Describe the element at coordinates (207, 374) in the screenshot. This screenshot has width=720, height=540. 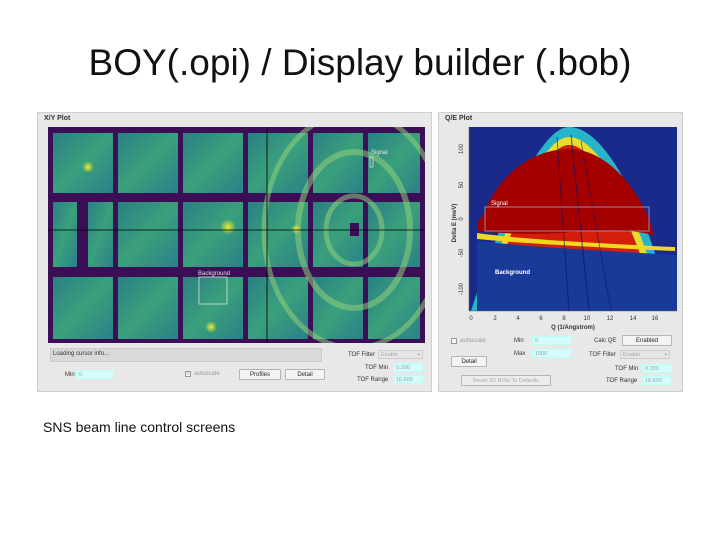
I see `xy-autoscale-label: autoscale` at that location.